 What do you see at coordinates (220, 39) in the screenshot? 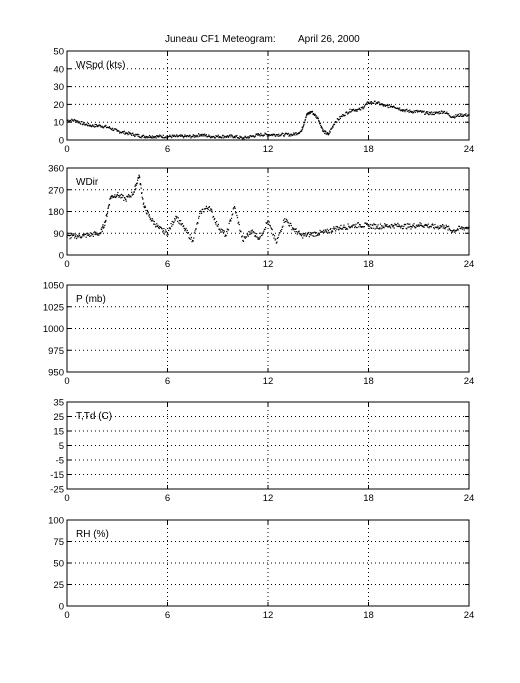
I see `figure-title: Juneau CF1 Meteogram:` at bounding box center [220, 39].